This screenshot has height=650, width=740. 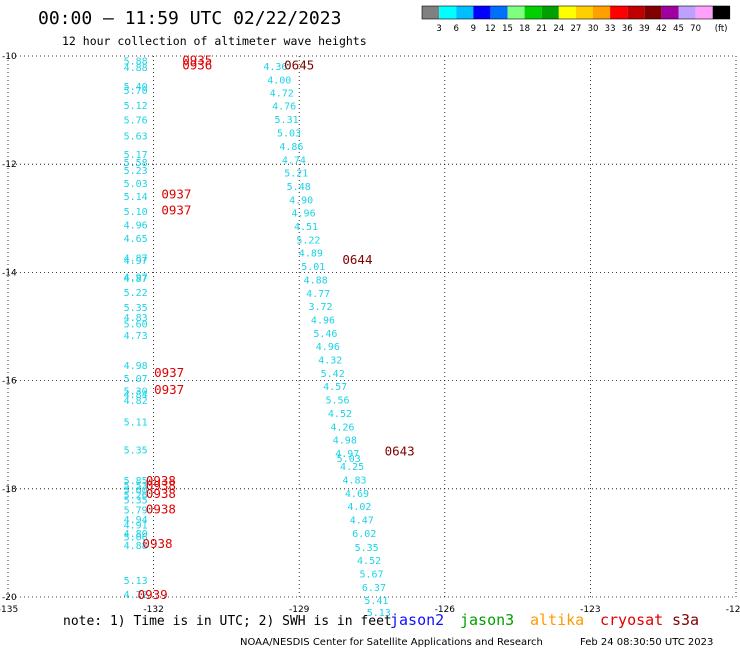 I want to click on scale-label: 9, so click(x=473, y=29).